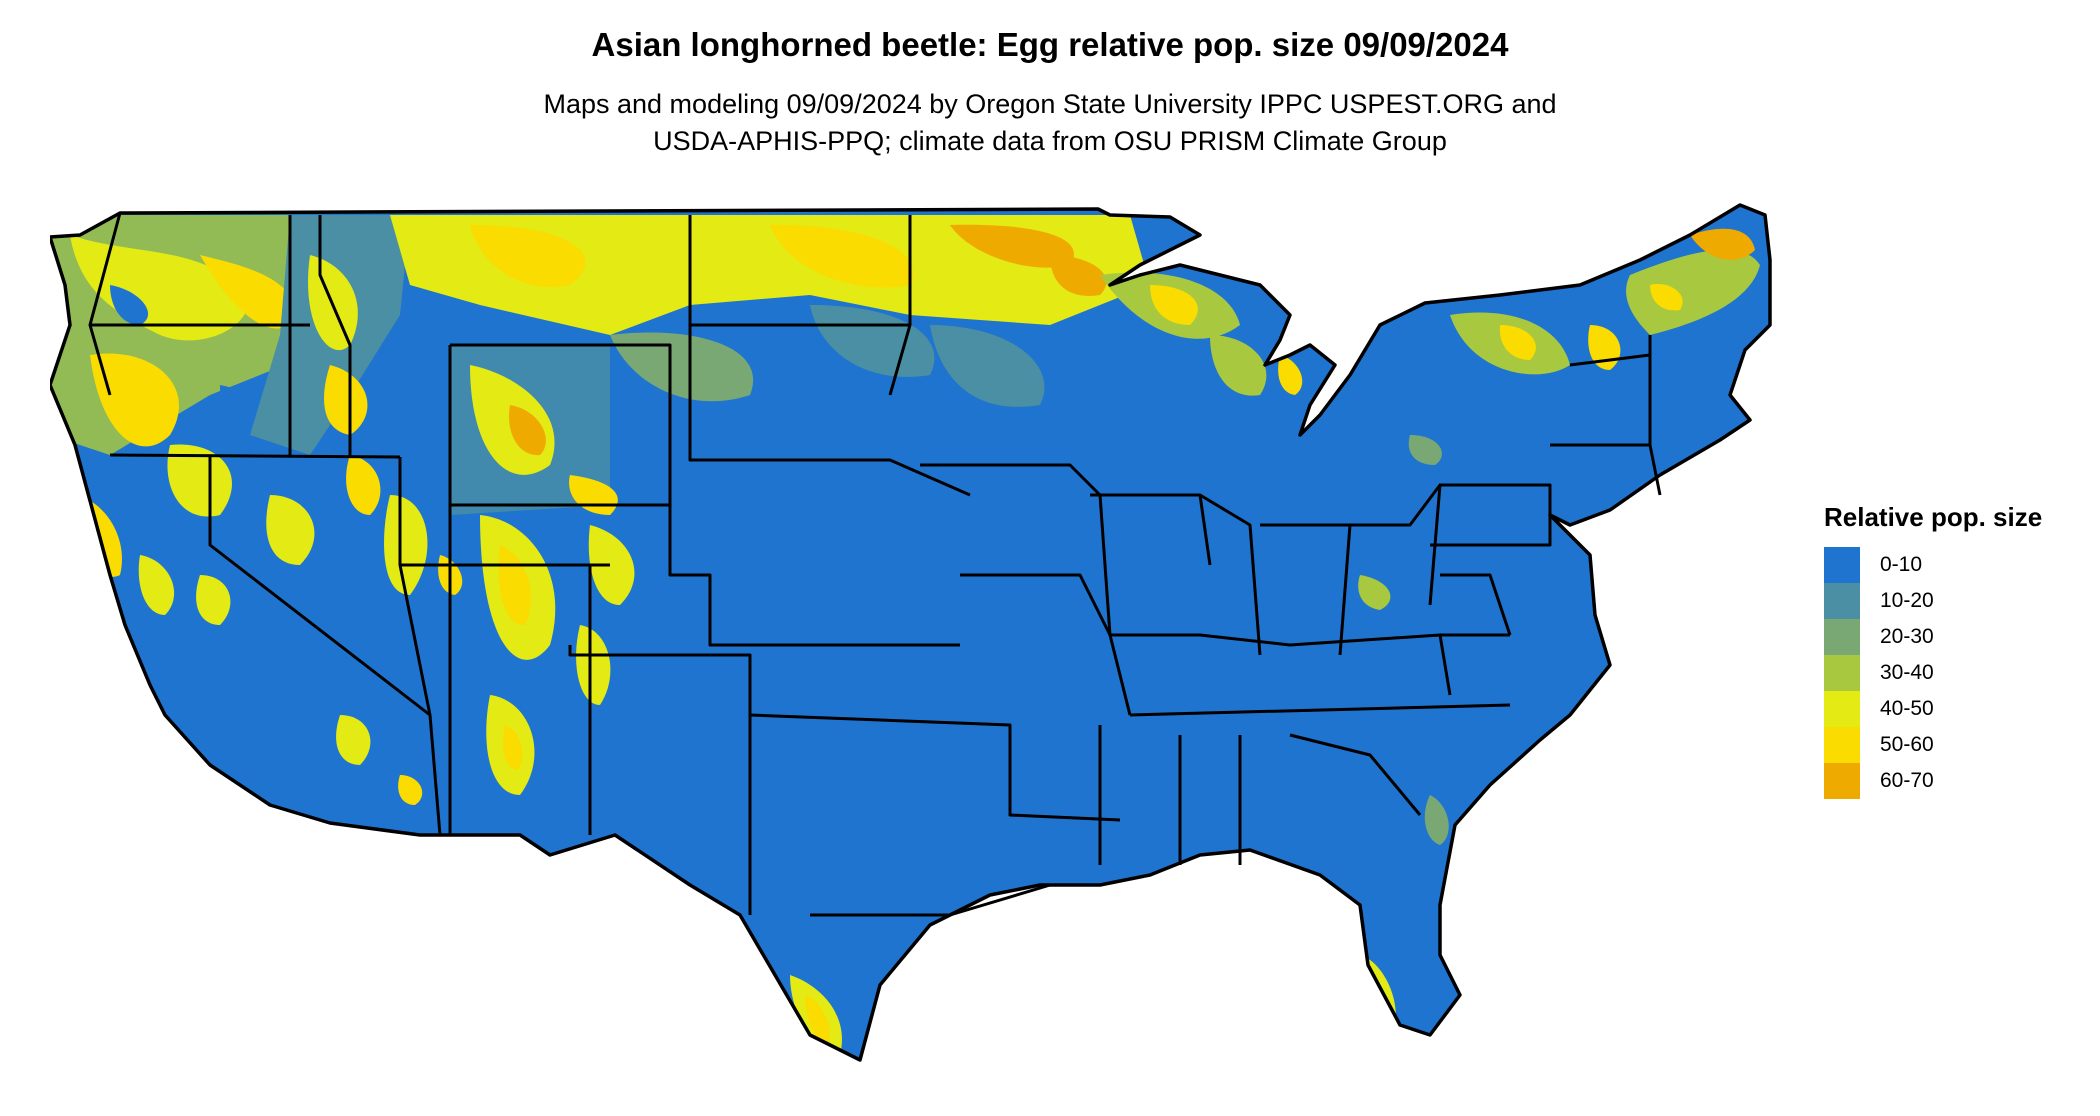 This screenshot has height=1116, width=2100. Describe the element at coordinates (1907, 636) in the screenshot. I see `legend-label: 20-30` at that location.